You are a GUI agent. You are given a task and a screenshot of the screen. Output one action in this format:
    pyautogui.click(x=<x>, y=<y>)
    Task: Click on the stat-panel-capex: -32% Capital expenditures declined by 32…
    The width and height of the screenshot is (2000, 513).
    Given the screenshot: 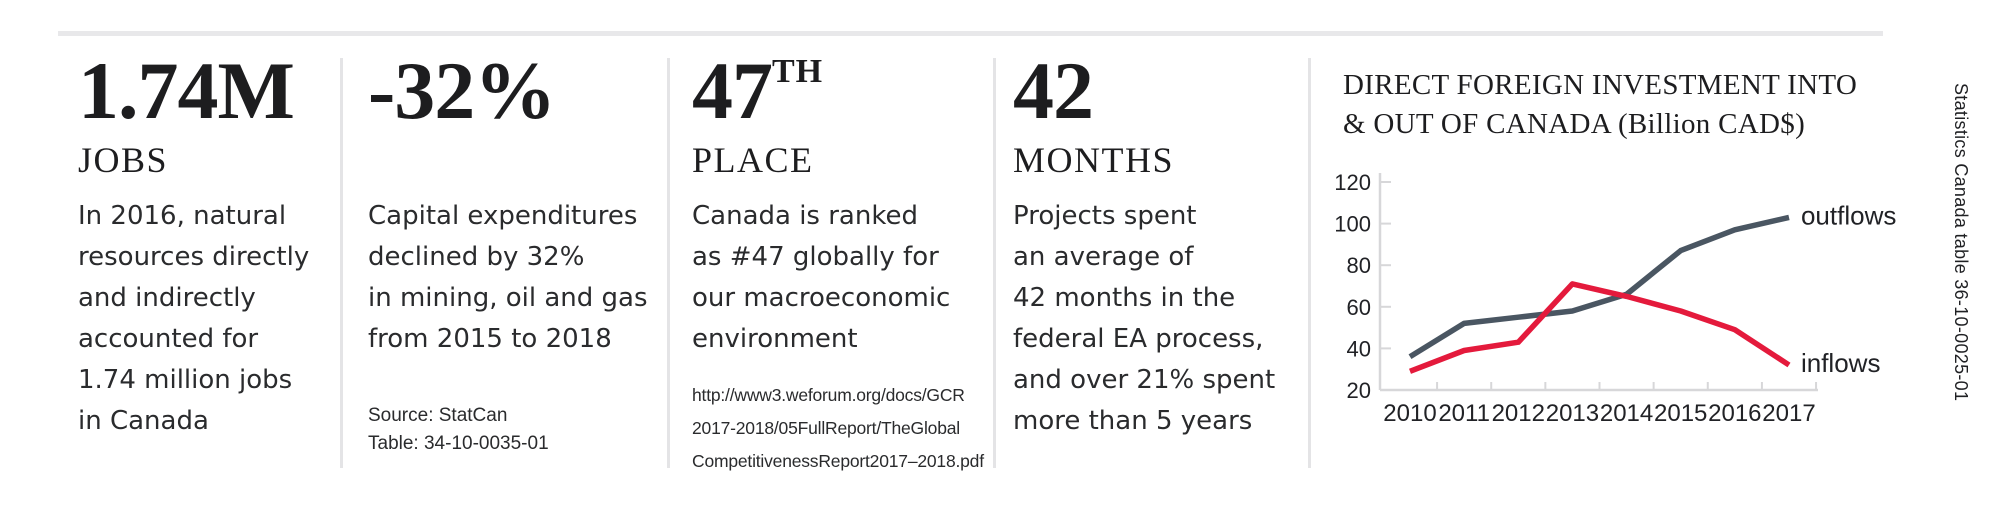 What is the action you would take?
    pyautogui.click(x=516, y=256)
    